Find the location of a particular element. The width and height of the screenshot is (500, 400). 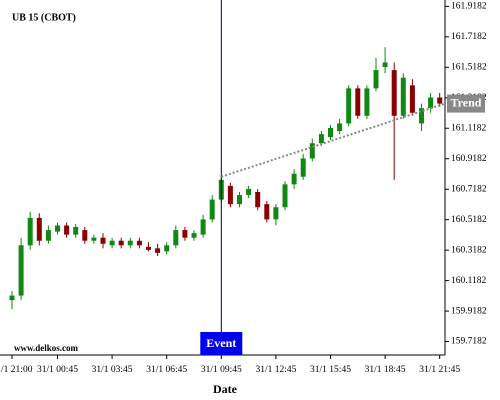

trend-box is located at coordinates (466, 103).